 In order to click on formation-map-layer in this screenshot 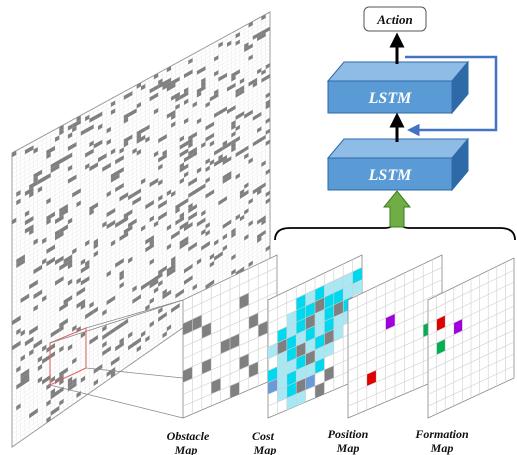, I will do `click(471, 338)`.